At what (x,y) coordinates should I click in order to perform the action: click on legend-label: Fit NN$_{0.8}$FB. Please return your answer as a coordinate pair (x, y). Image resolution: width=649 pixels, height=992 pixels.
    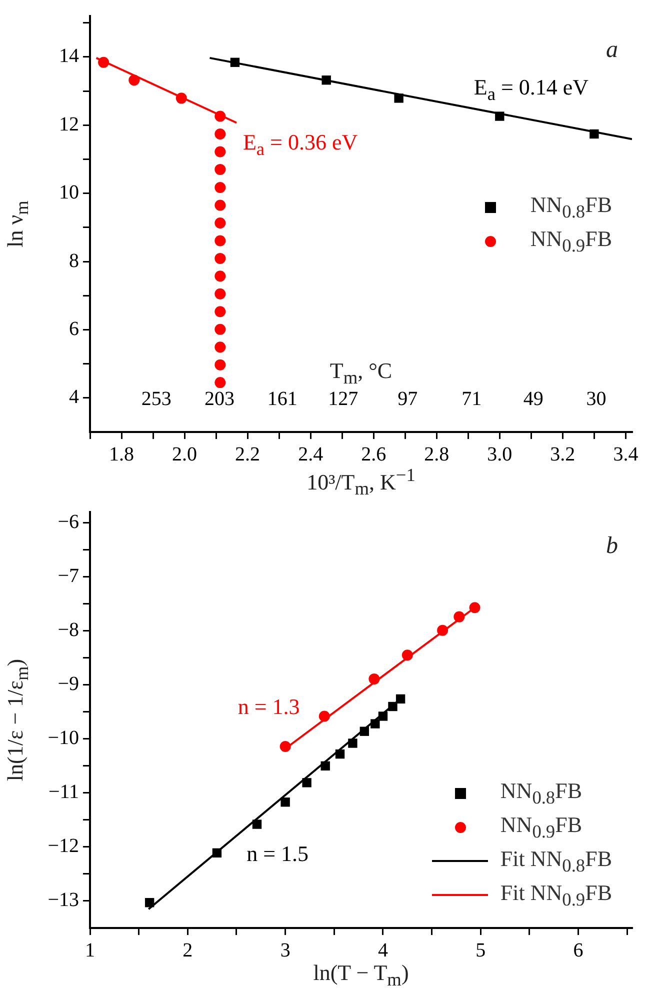
    Looking at the image, I should click on (556, 861).